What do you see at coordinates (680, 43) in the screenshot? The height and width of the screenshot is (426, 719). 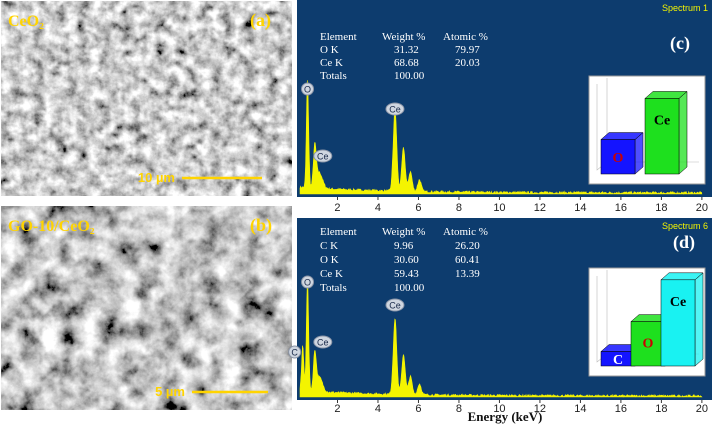 I see `panel-label: (c)` at bounding box center [680, 43].